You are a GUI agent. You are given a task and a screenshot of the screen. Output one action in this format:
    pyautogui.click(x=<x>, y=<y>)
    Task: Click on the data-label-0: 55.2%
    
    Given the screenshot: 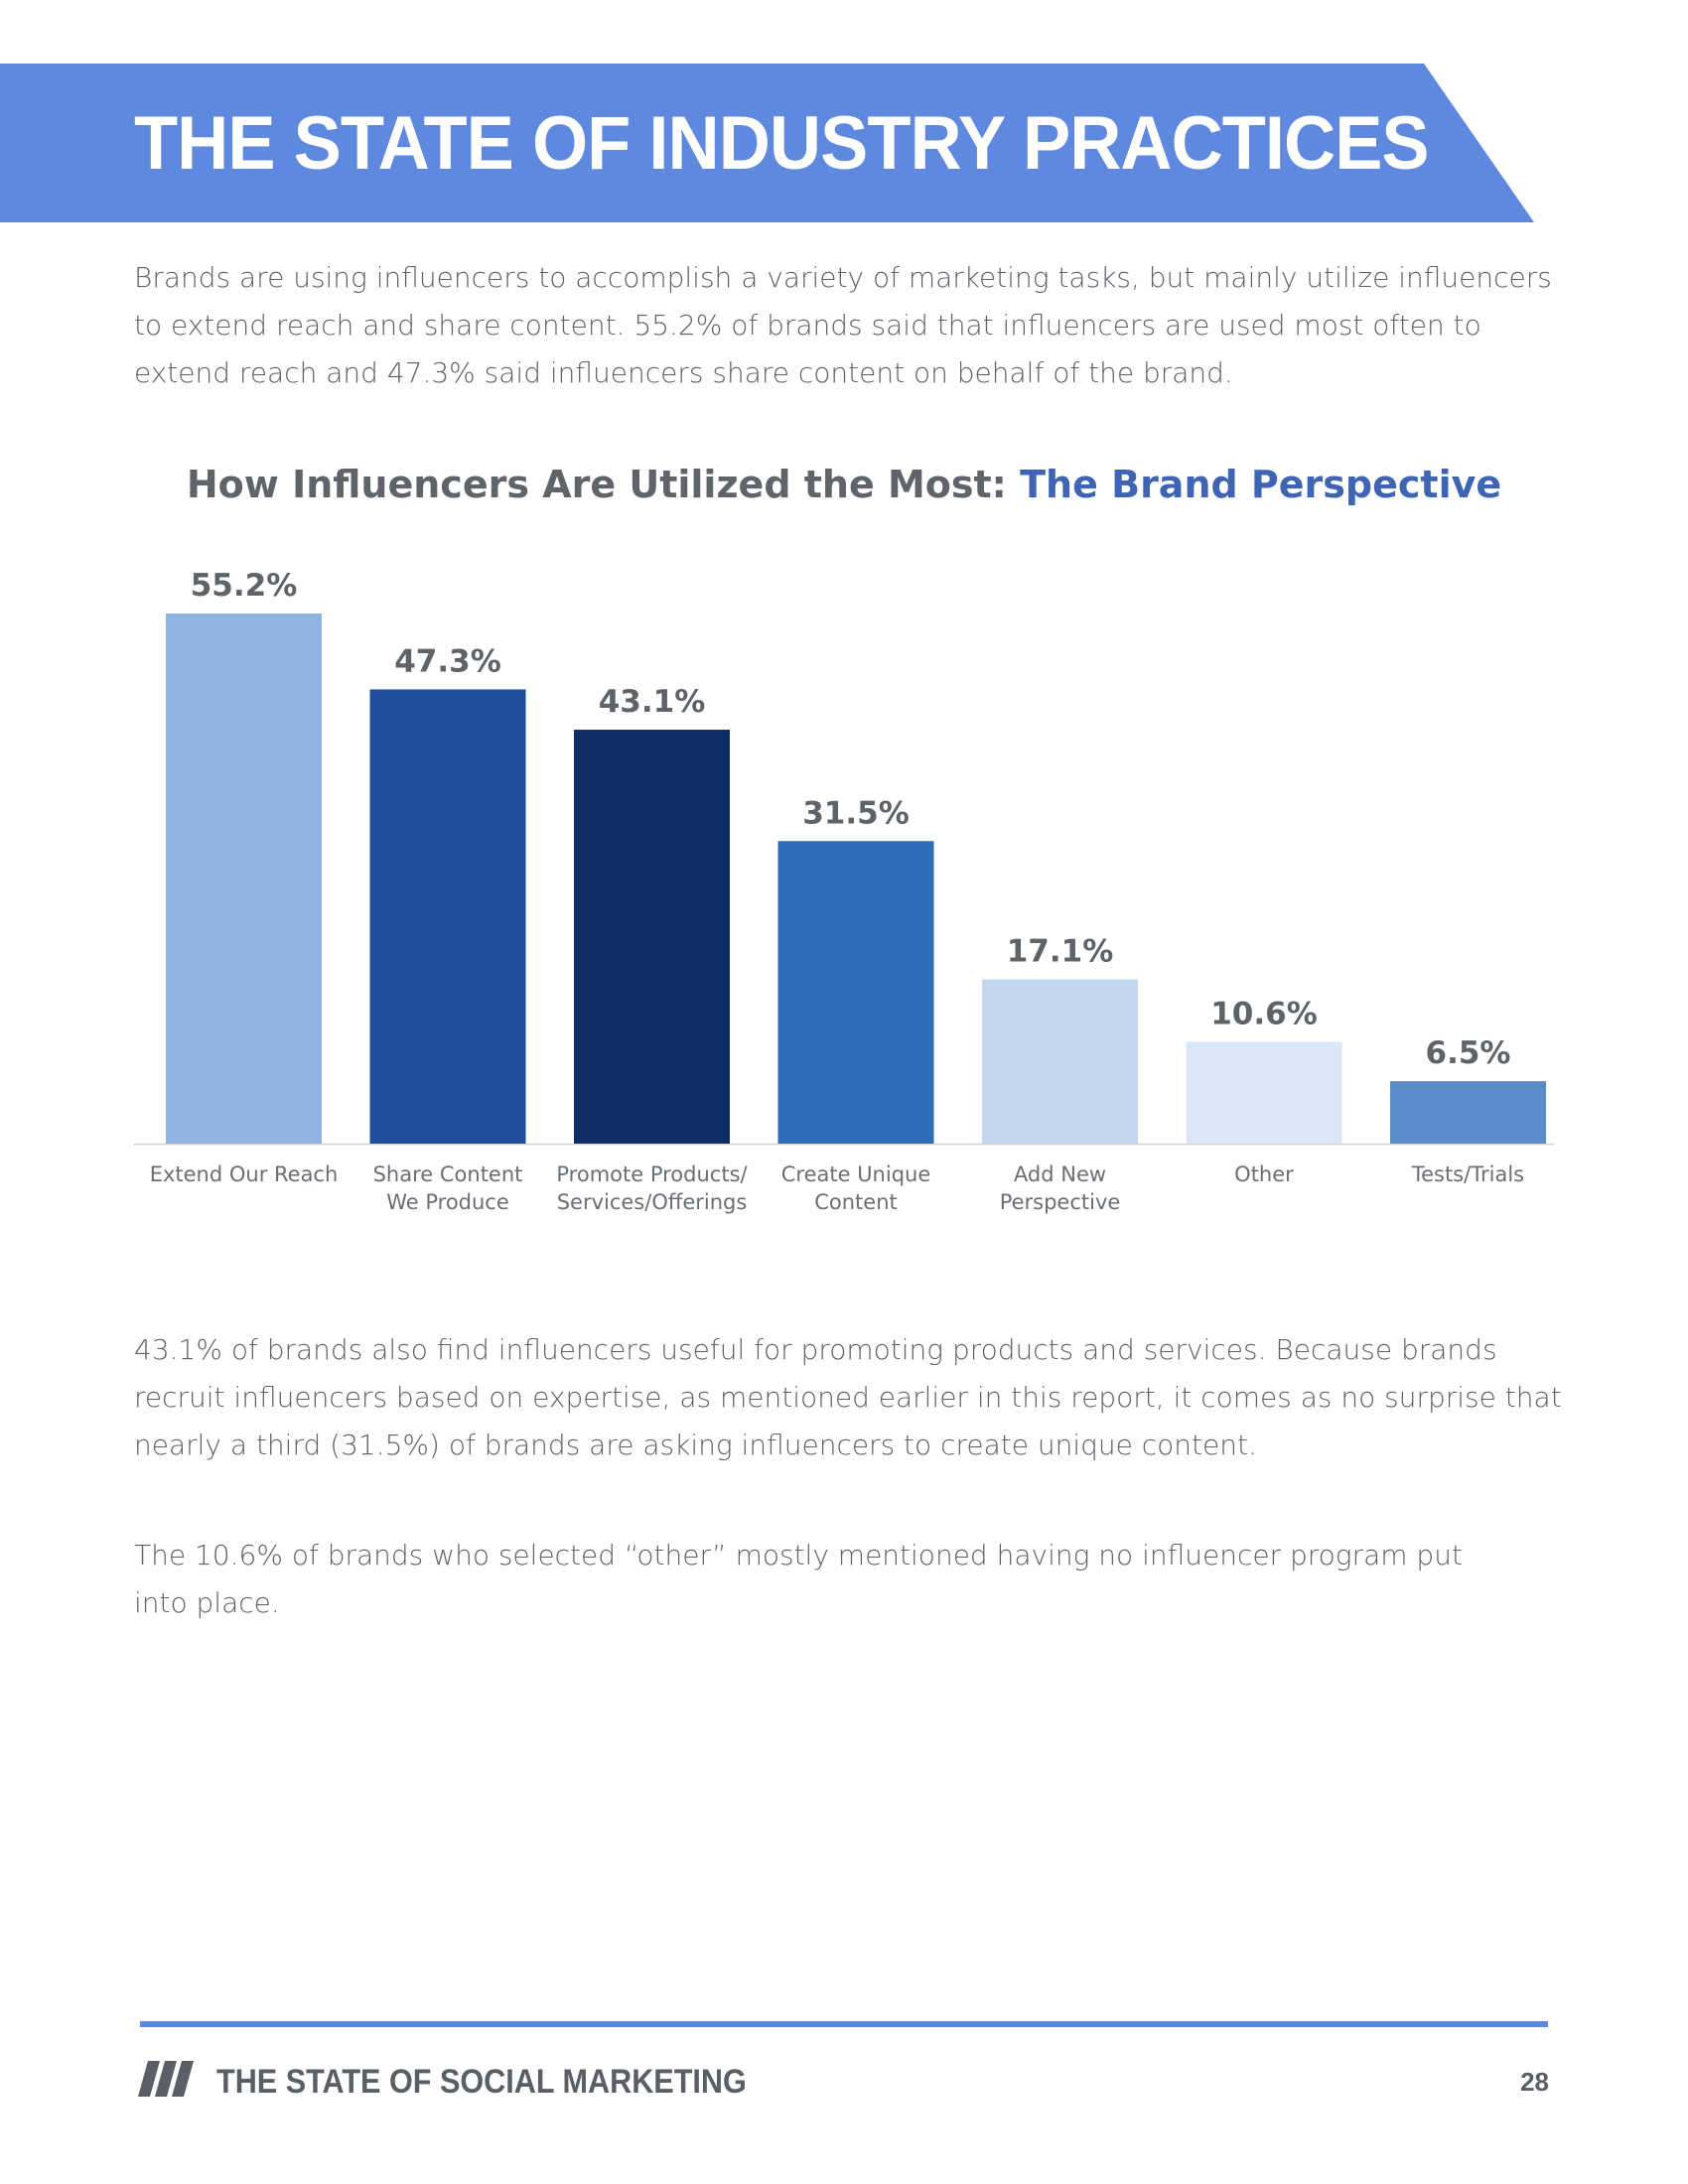 What is the action you would take?
    pyautogui.click(x=244, y=586)
    